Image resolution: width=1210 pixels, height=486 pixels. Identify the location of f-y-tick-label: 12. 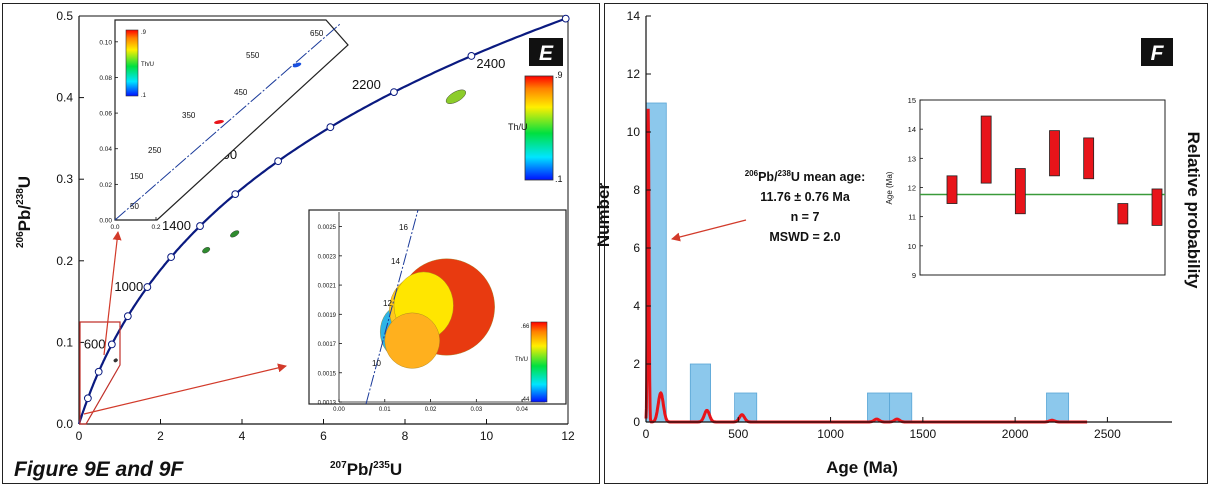
(634, 74).